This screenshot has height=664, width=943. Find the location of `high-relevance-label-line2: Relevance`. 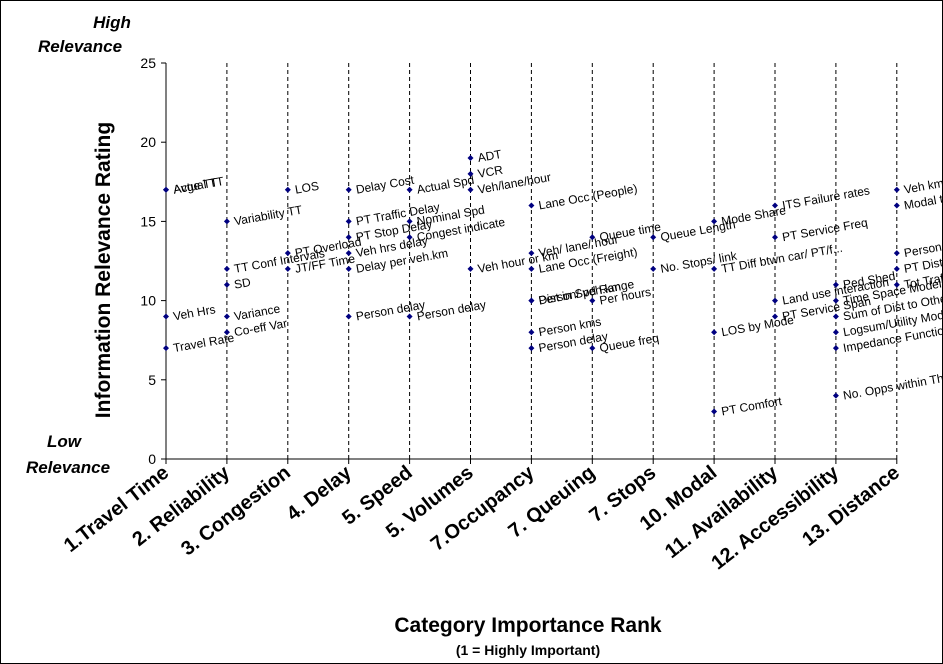

high-relevance-label-line2: Relevance is located at coordinates (80, 46).